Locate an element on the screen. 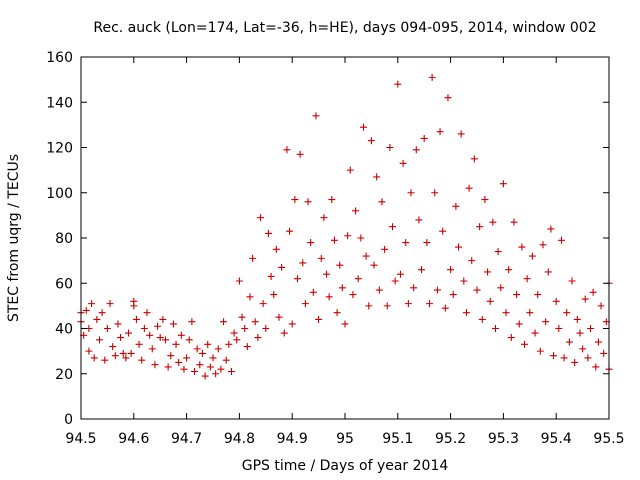 Image resolution: width=640 pixels, height=480 pixels. y-tick-label: 20 is located at coordinates (64, 375).